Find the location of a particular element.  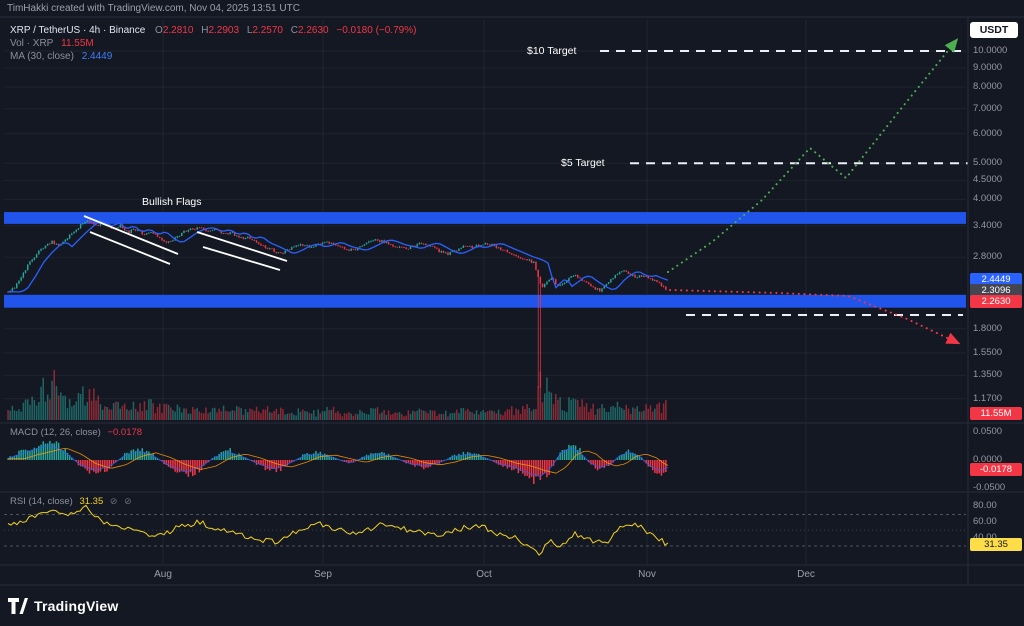

macd-tick: -0.0500 is located at coordinates (989, 487).